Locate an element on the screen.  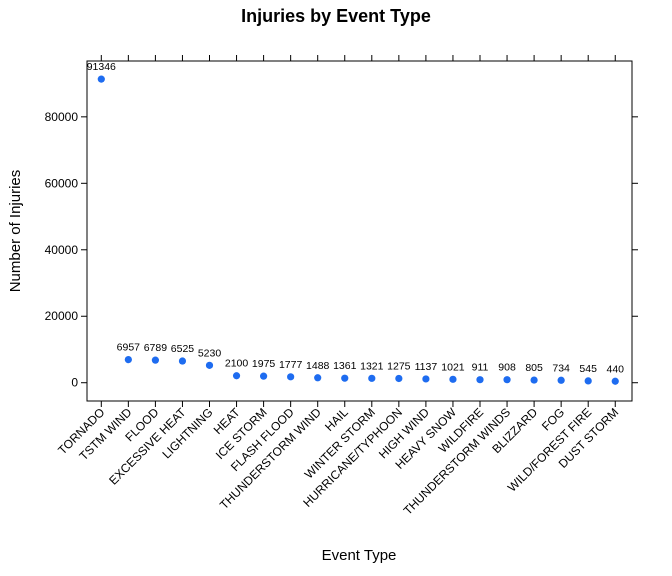
data-label: 6957 is located at coordinates (129, 348).